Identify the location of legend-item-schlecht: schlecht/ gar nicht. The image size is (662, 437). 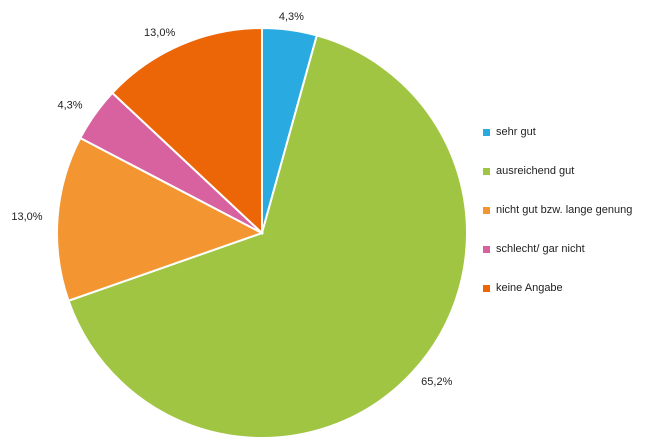
(557, 249).